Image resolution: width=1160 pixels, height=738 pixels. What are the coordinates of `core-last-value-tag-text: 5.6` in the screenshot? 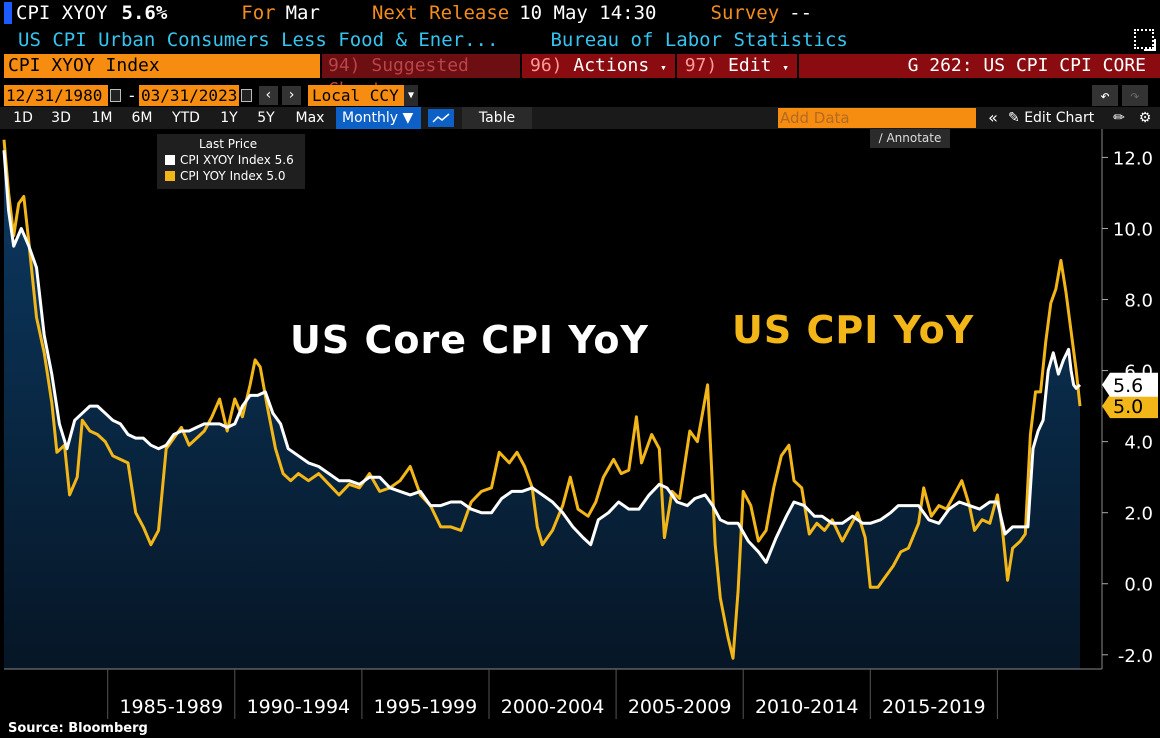 It's located at (1128, 386).